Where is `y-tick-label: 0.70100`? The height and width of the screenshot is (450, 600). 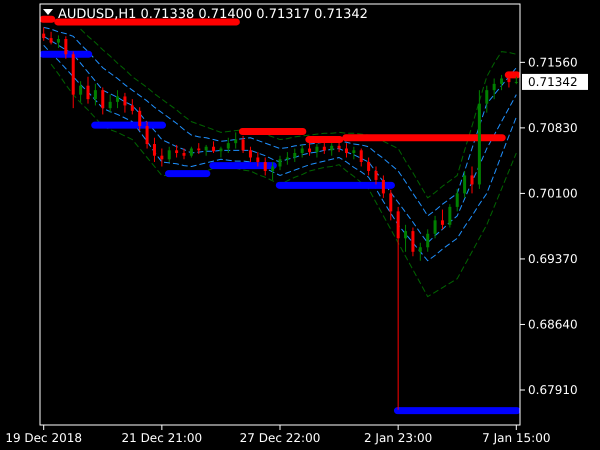
y-tick-label: 0.70100 is located at coordinates (553, 193).